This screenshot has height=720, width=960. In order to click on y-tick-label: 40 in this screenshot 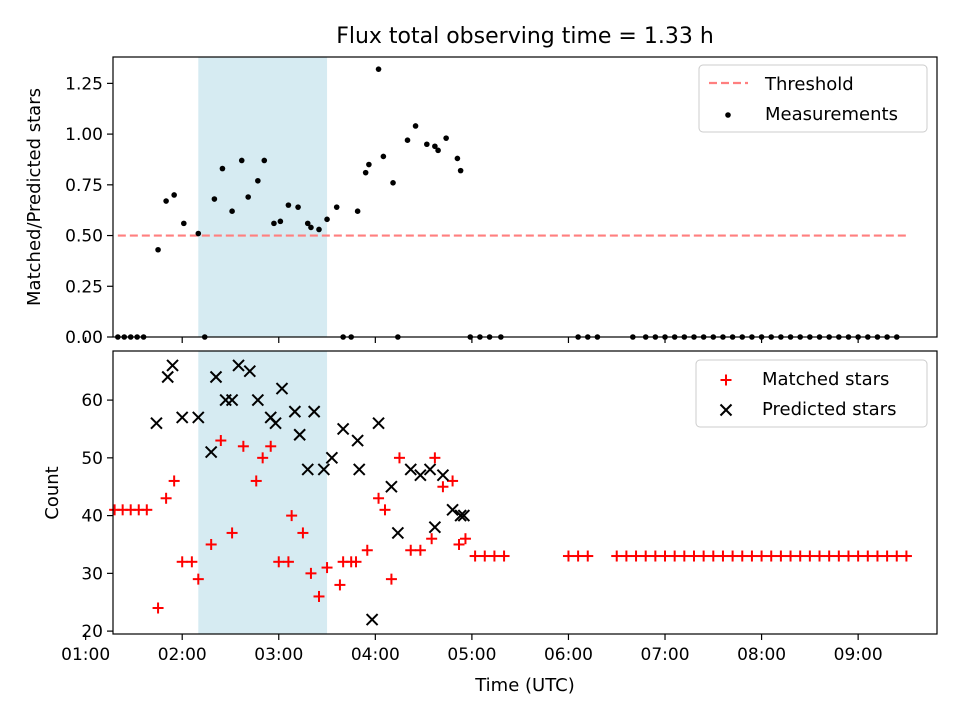, I will do `click(92, 517)`.